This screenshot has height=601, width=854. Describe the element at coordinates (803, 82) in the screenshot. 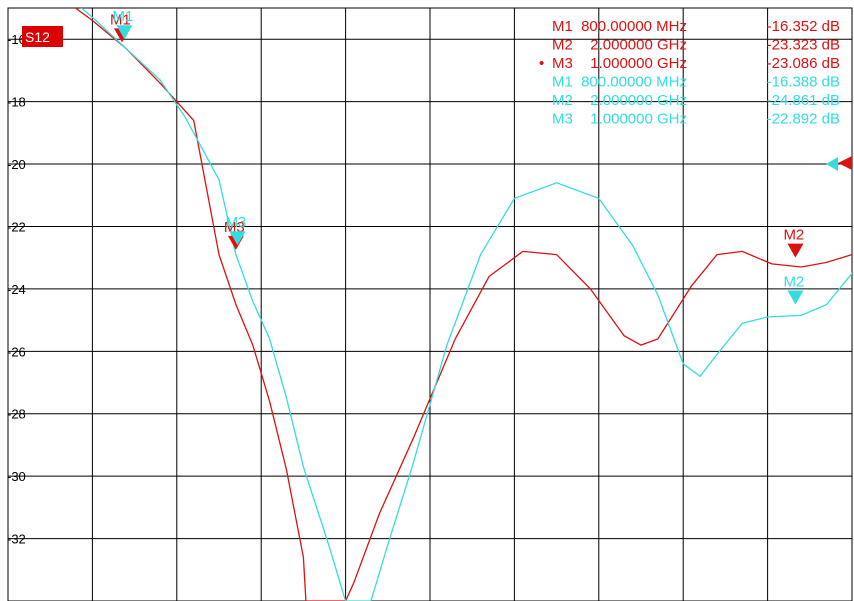

I see `marker-readout-value: -16.388 dB` at that location.